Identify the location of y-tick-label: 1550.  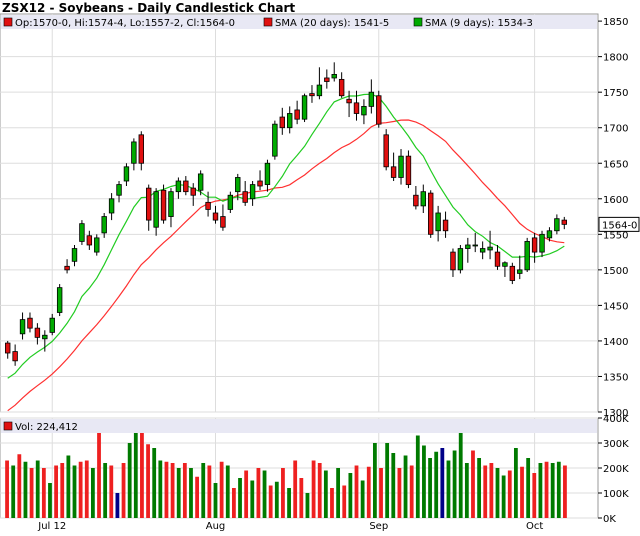
(615, 235).